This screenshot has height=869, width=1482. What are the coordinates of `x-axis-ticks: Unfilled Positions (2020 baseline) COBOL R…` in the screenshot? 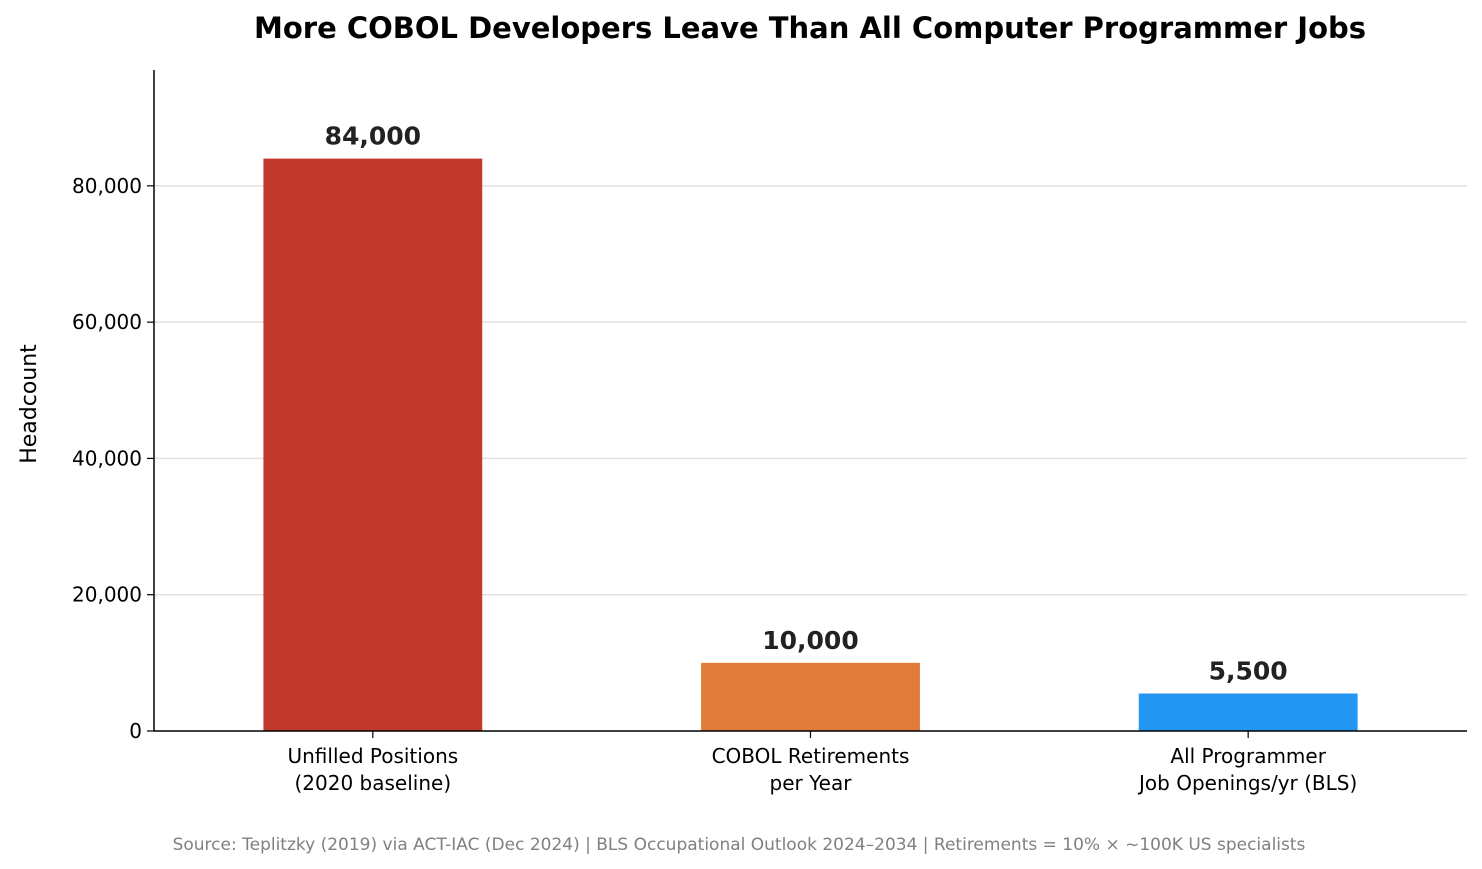 It's located at (822, 763).